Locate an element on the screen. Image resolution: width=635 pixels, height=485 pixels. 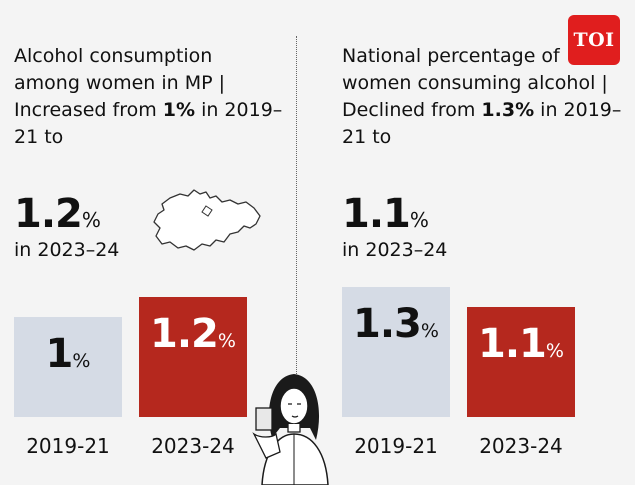
national-big-value: 1.1% is located at coordinates (385, 214).